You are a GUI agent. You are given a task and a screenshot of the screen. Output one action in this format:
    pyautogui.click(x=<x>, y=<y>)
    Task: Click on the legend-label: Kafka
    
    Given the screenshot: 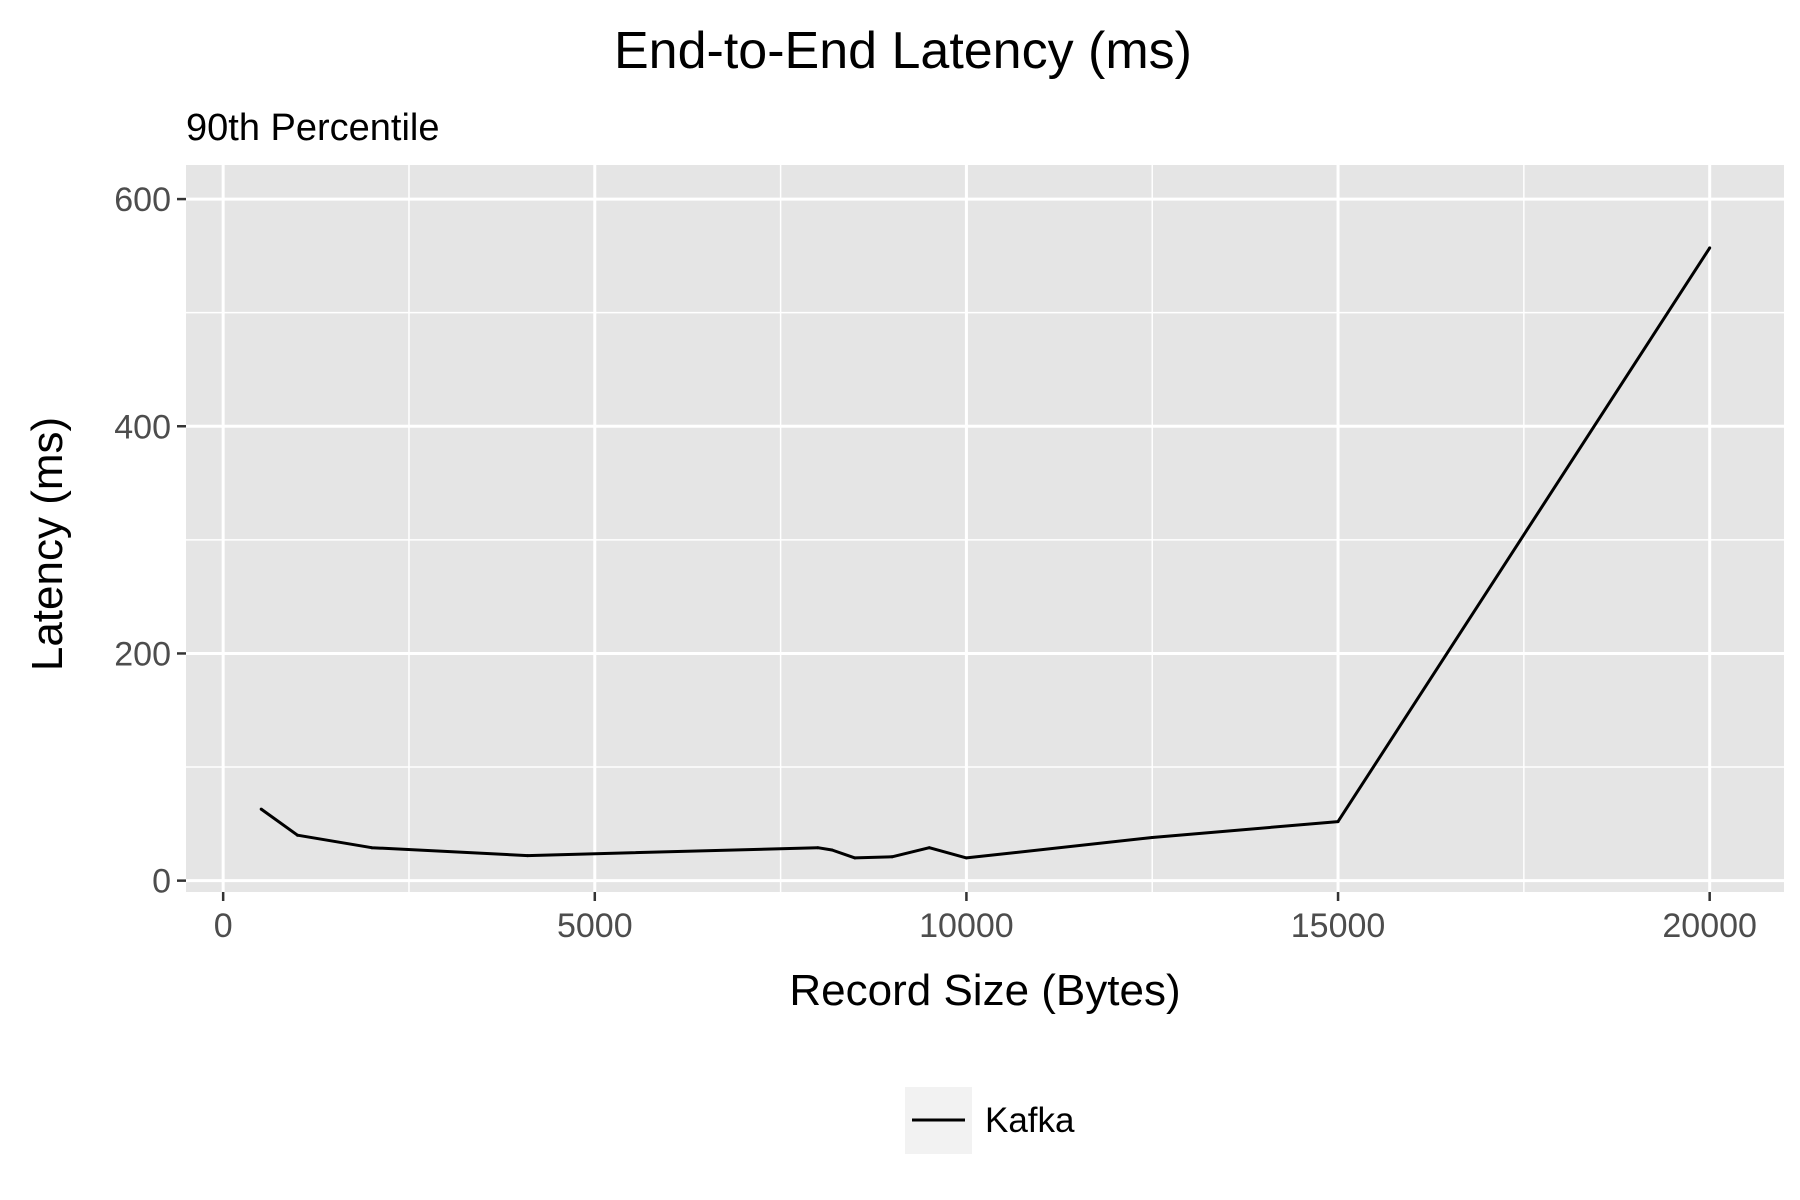 What is the action you would take?
    pyautogui.click(x=1030, y=1120)
    